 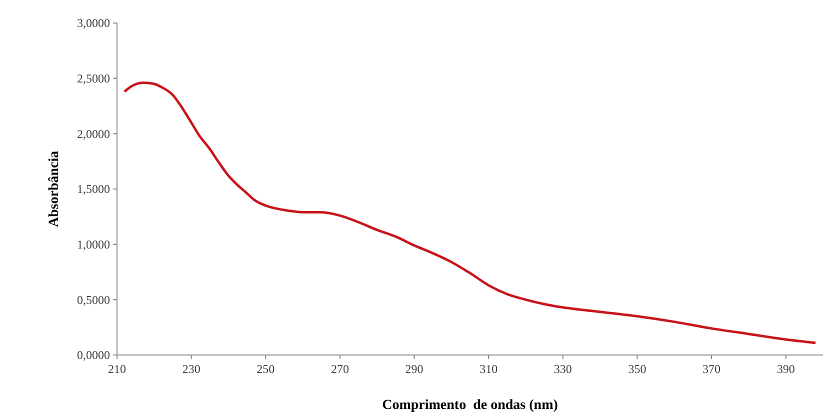 I want to click on x-tick-label: 350, so click(x=637, y=369).